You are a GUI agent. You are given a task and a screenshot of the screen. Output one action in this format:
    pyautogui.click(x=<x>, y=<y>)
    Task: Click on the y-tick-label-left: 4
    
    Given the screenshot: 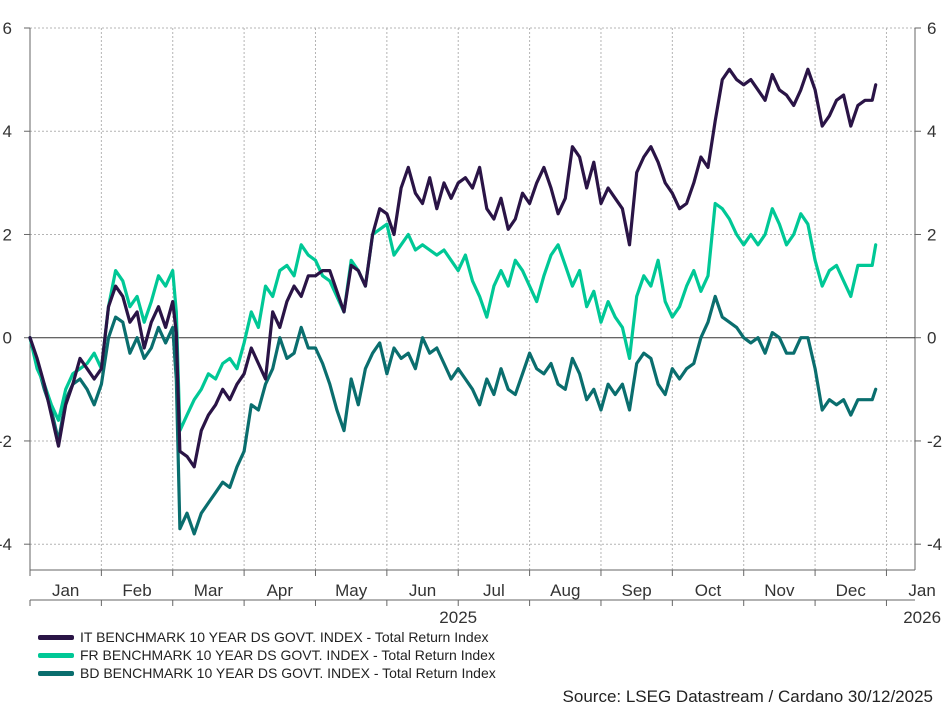 What is the action you would take?
    pyautogui.click(x=7, y=131)
    